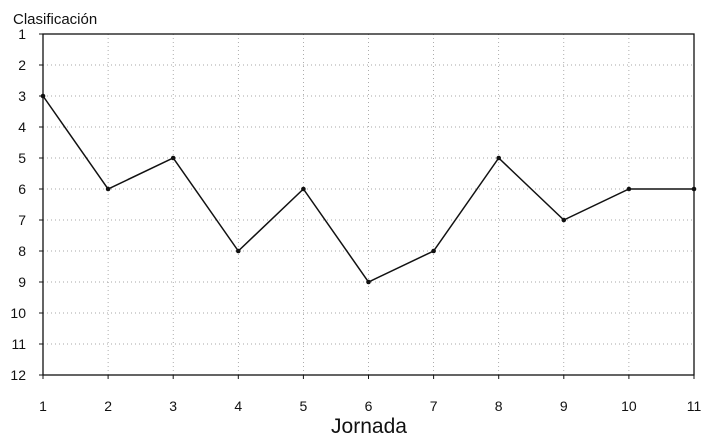 The width and height of the screenshot is (711, 440). I want to click on y-tick-label: 2, so click(22, 65).